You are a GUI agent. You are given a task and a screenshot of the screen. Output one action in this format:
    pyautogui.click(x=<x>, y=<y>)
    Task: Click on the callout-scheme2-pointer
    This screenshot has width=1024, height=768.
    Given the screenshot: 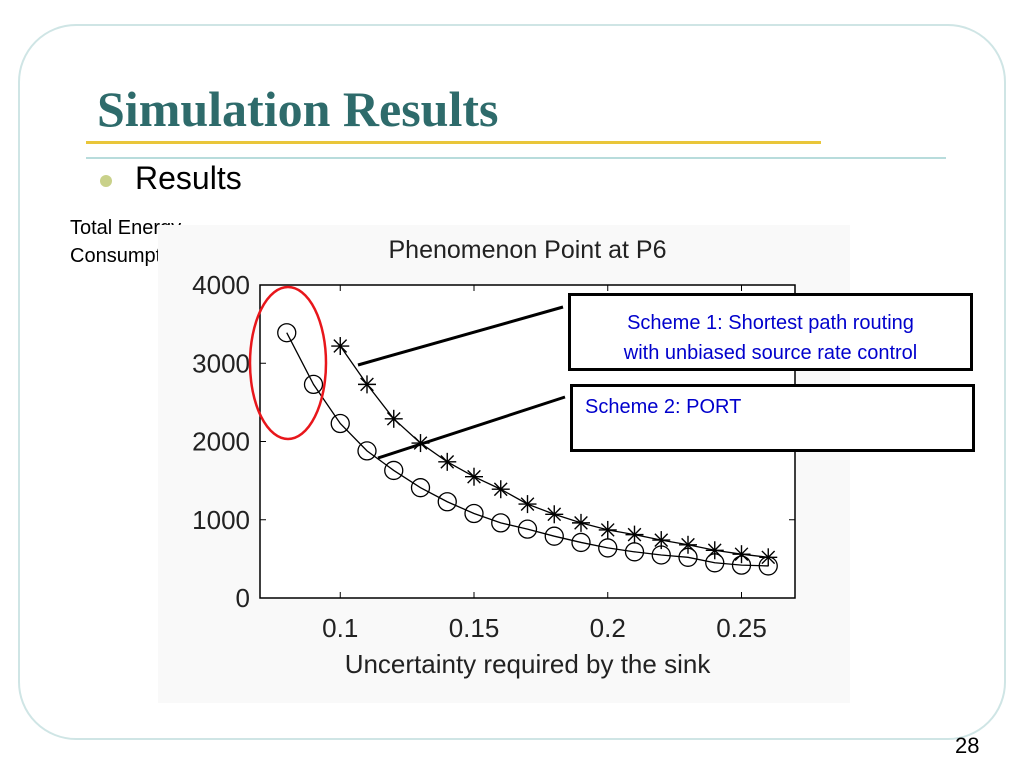 What is the action you would take?
    pyautogui.click(x=471, y=427)
    